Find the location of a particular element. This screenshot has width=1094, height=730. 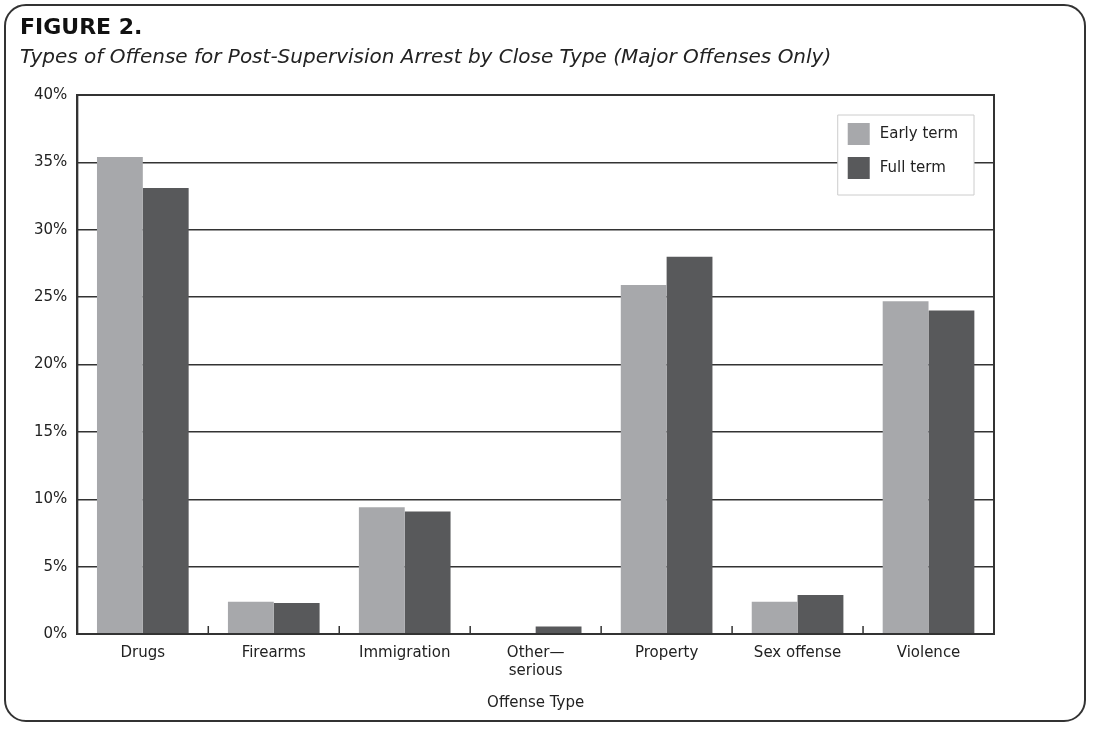

y-tick-label: 25% is located at coordinates (51, 296).